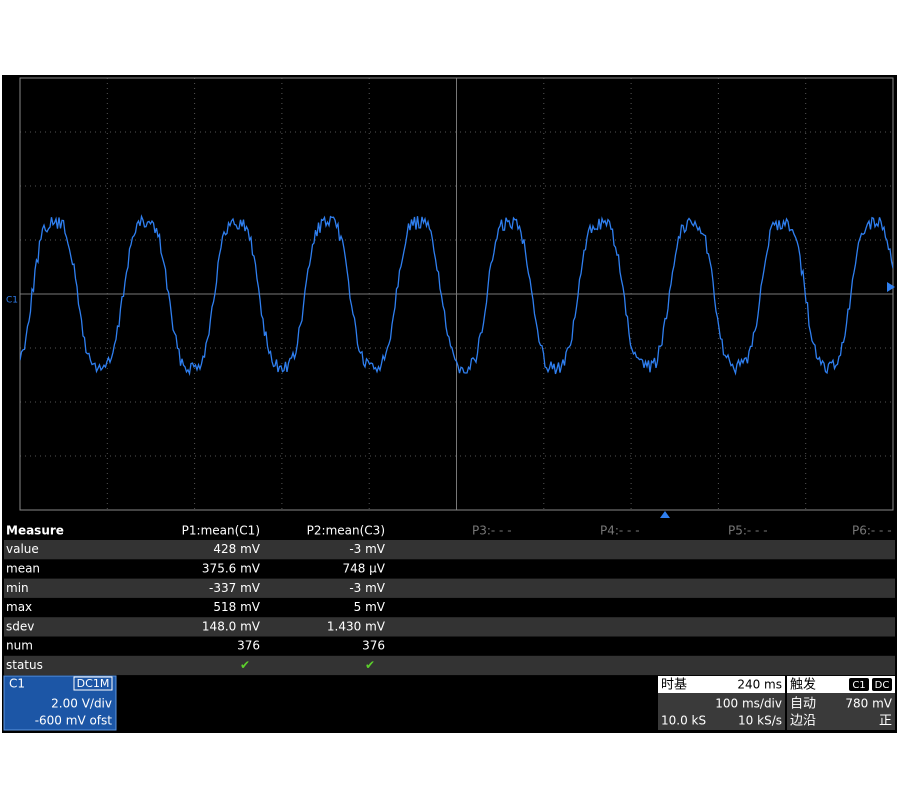  I want to click on measure-label: num, so click(19, 646).